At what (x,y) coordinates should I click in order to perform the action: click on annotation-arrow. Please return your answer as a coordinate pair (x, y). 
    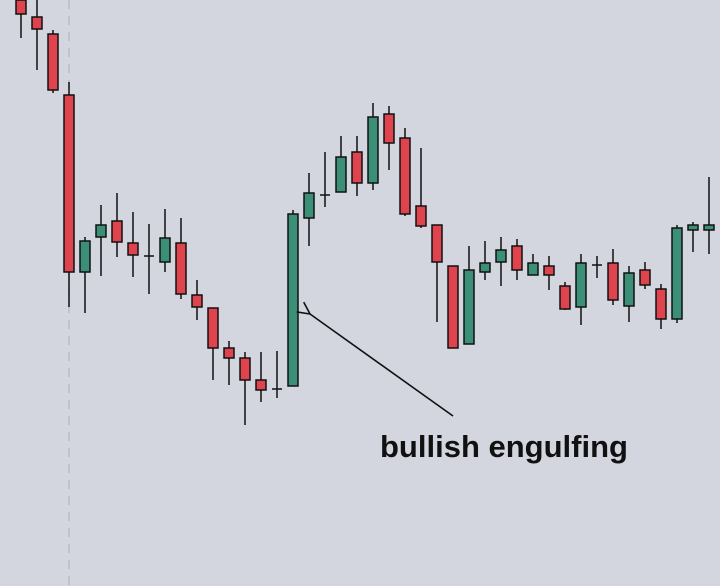
    Looking at the image, I should click on (382, 365).